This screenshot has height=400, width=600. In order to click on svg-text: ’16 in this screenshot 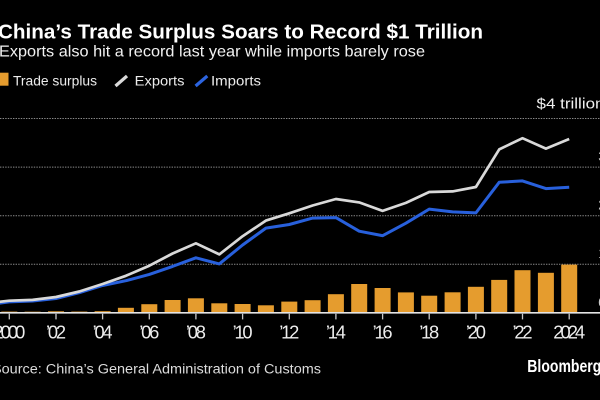, I will do `click(383, 332)`.